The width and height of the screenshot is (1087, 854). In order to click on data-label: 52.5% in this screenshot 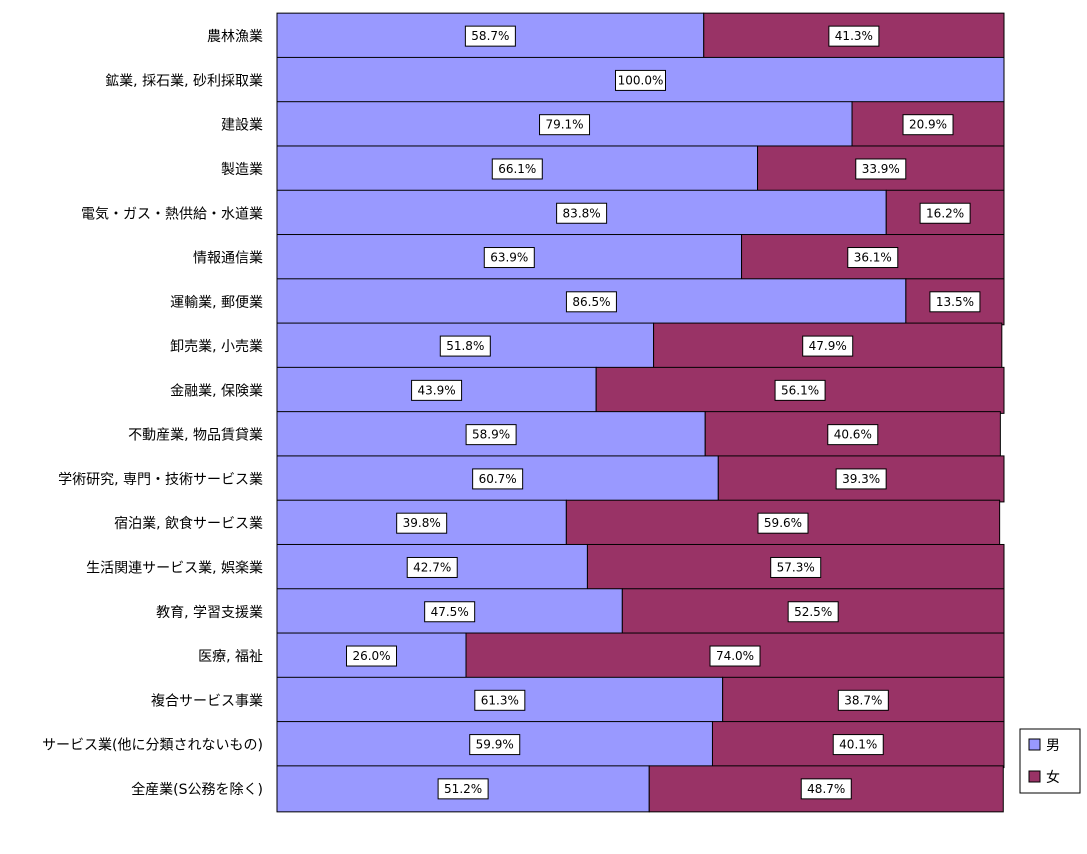, I will do `click(813, 612)`.